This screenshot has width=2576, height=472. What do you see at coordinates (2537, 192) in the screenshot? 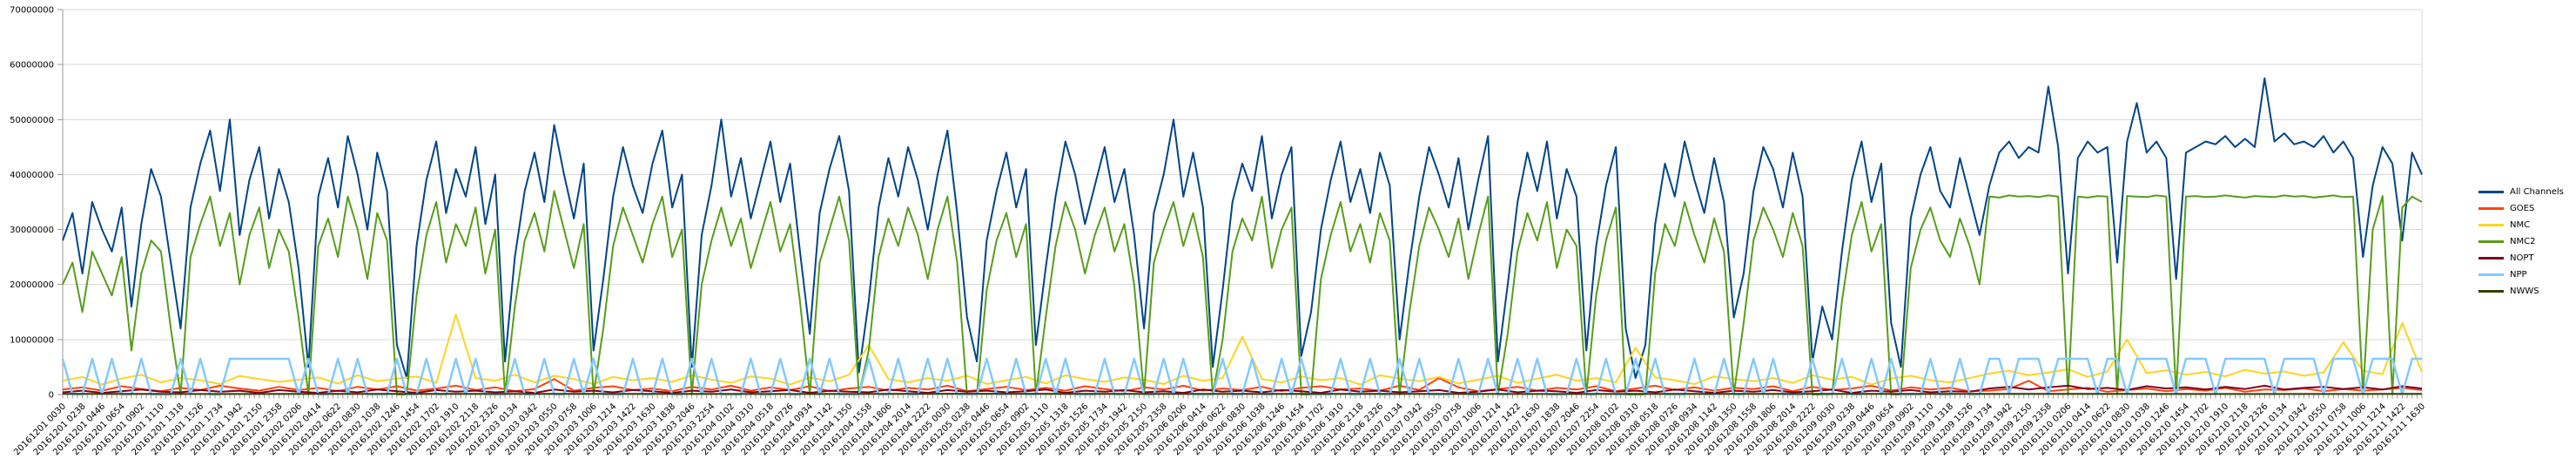
I see `legend-label-all-channels: All Channels` at bounding box center [2537, 192].